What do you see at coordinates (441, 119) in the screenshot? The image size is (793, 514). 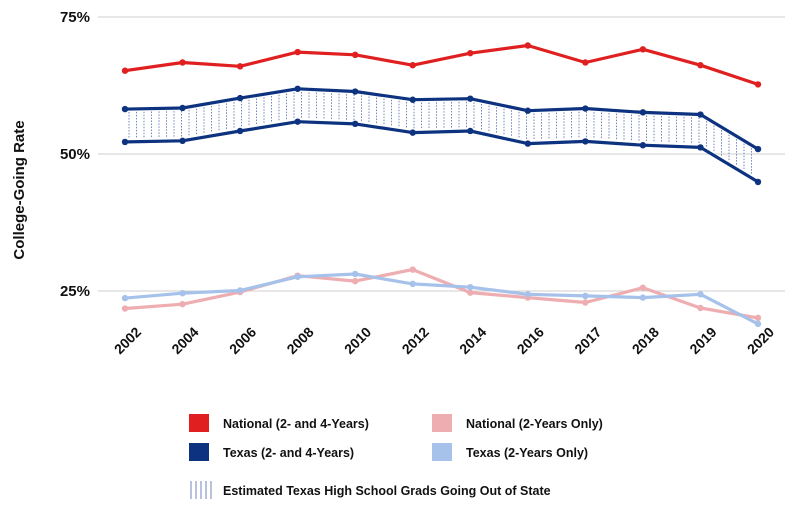 I see `series-tx24_hi` at bounding box center [441, 119].